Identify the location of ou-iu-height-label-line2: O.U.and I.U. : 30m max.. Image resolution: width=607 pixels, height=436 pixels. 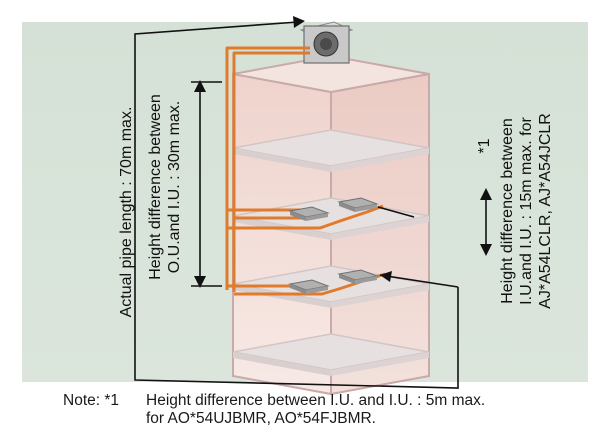
(174, 187).